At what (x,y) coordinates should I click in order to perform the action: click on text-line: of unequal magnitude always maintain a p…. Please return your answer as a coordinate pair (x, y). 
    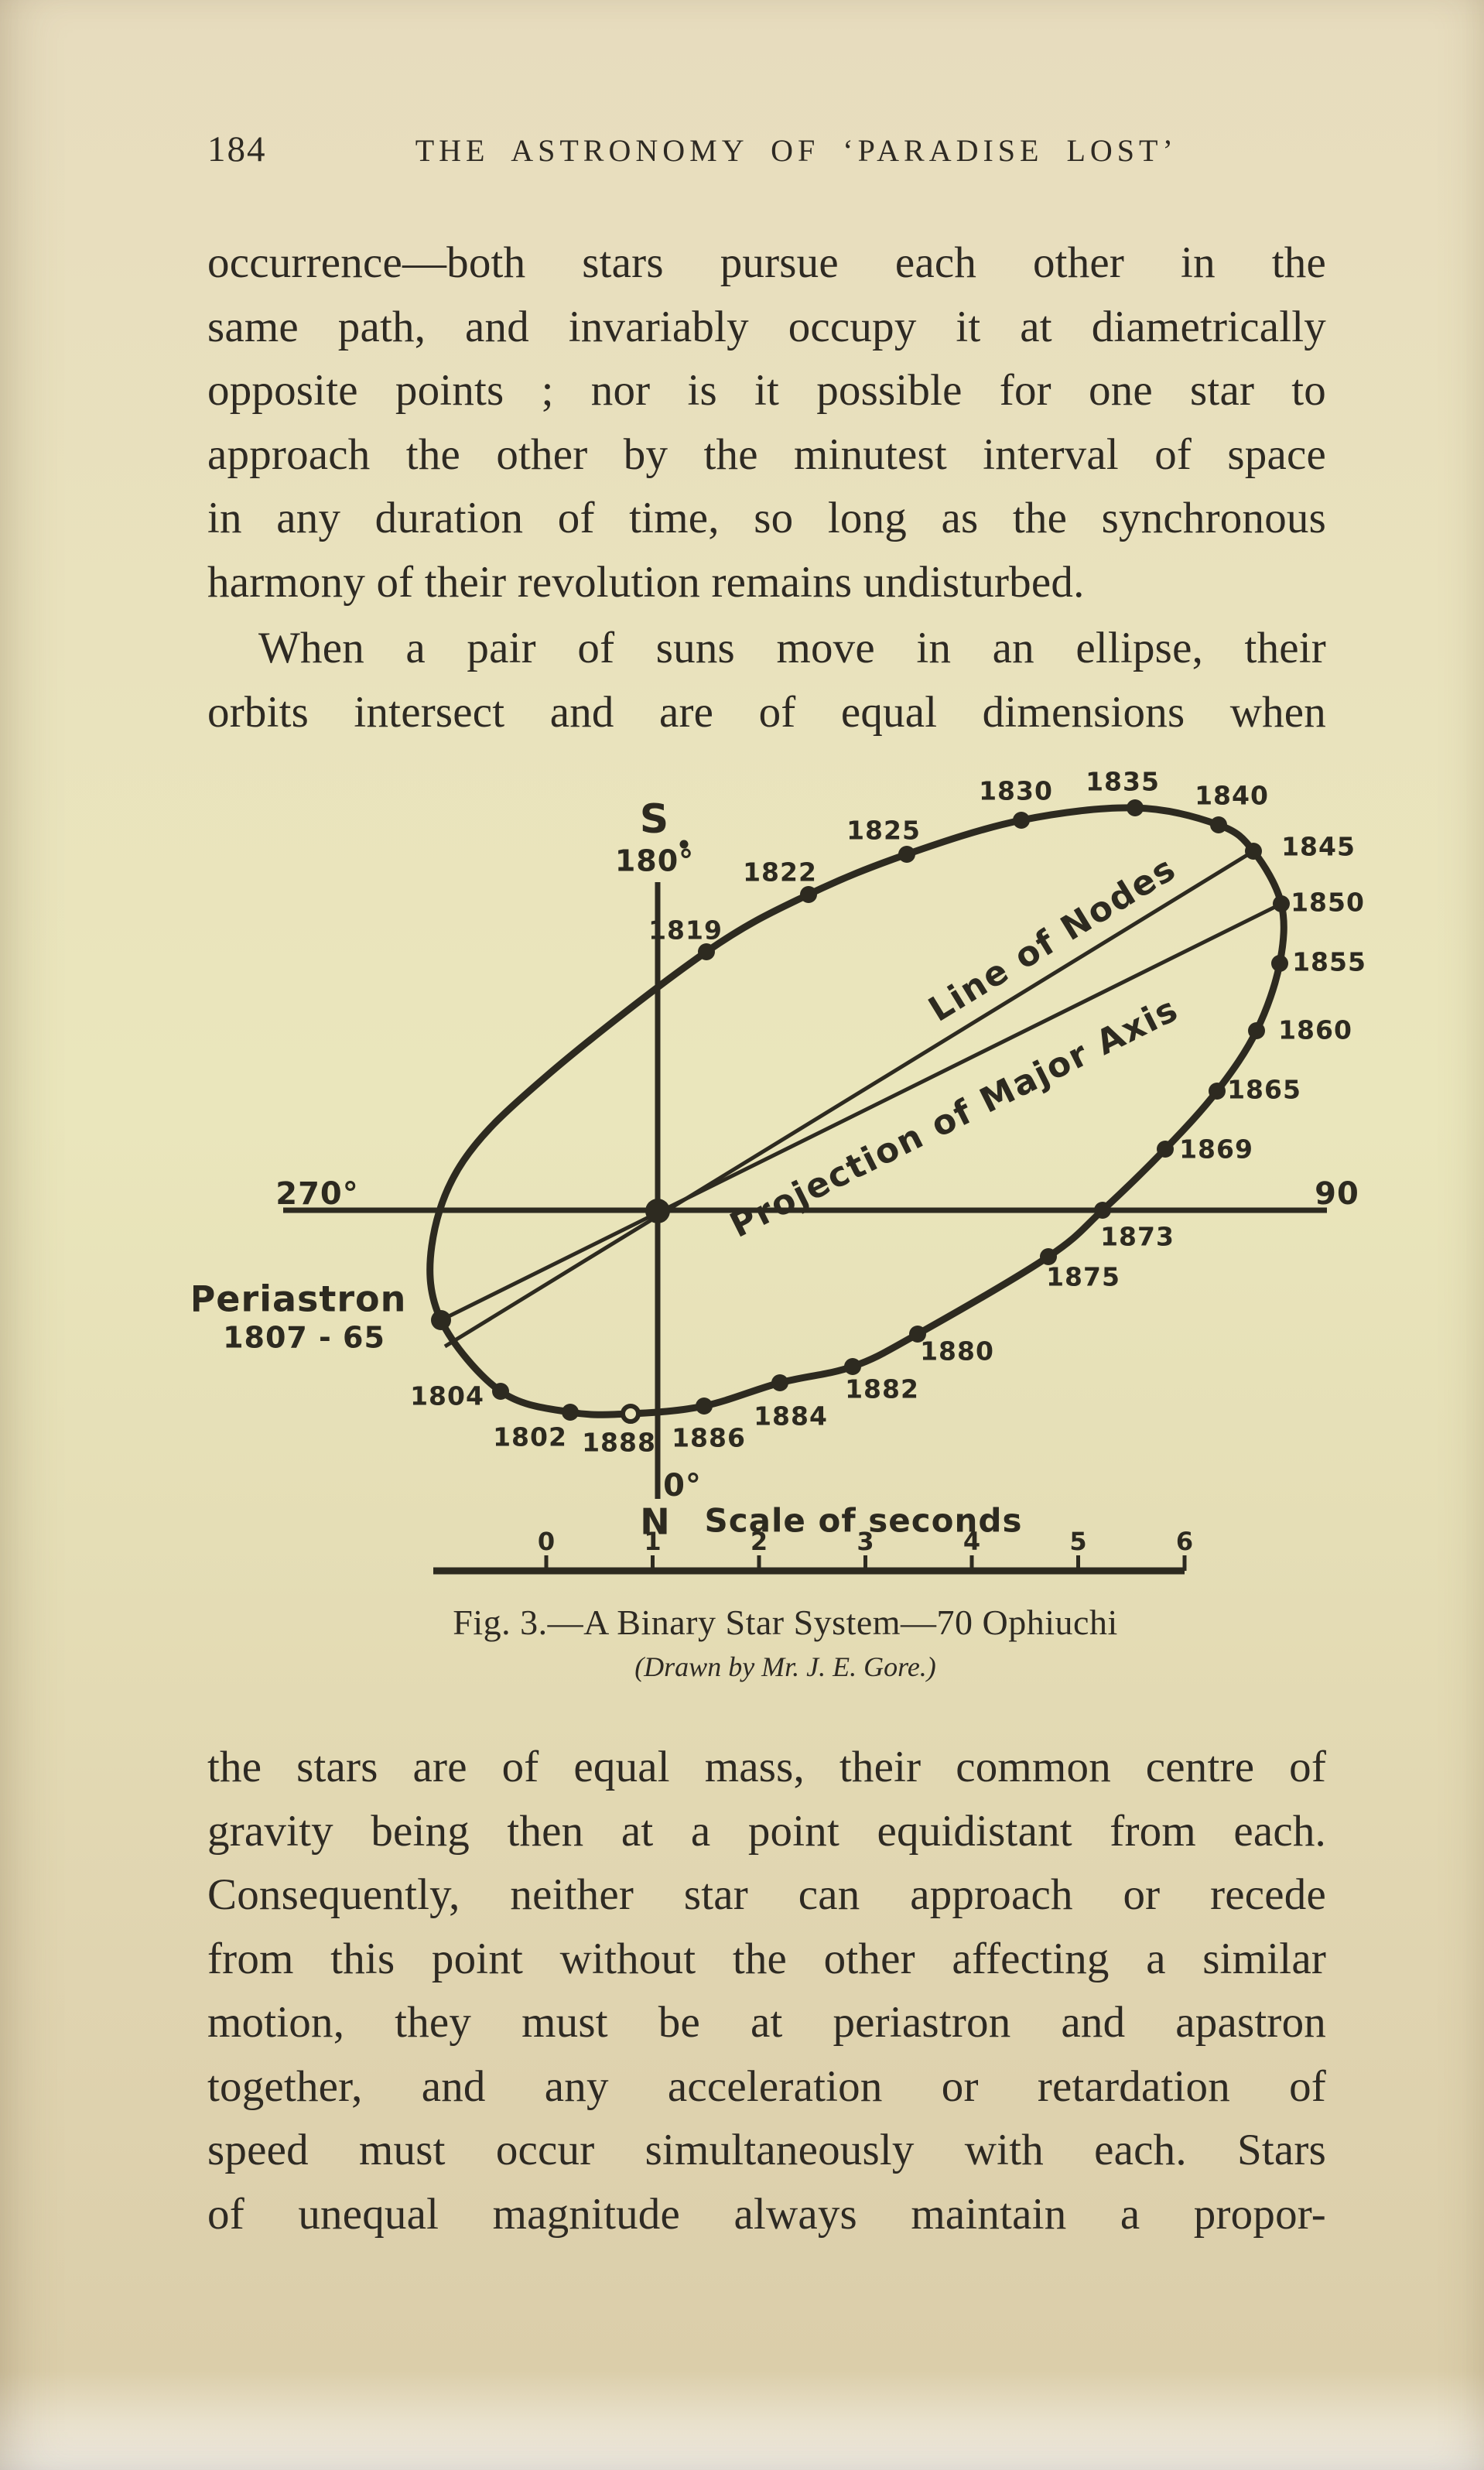
    Looking at the image, I should click on (767, 2214).